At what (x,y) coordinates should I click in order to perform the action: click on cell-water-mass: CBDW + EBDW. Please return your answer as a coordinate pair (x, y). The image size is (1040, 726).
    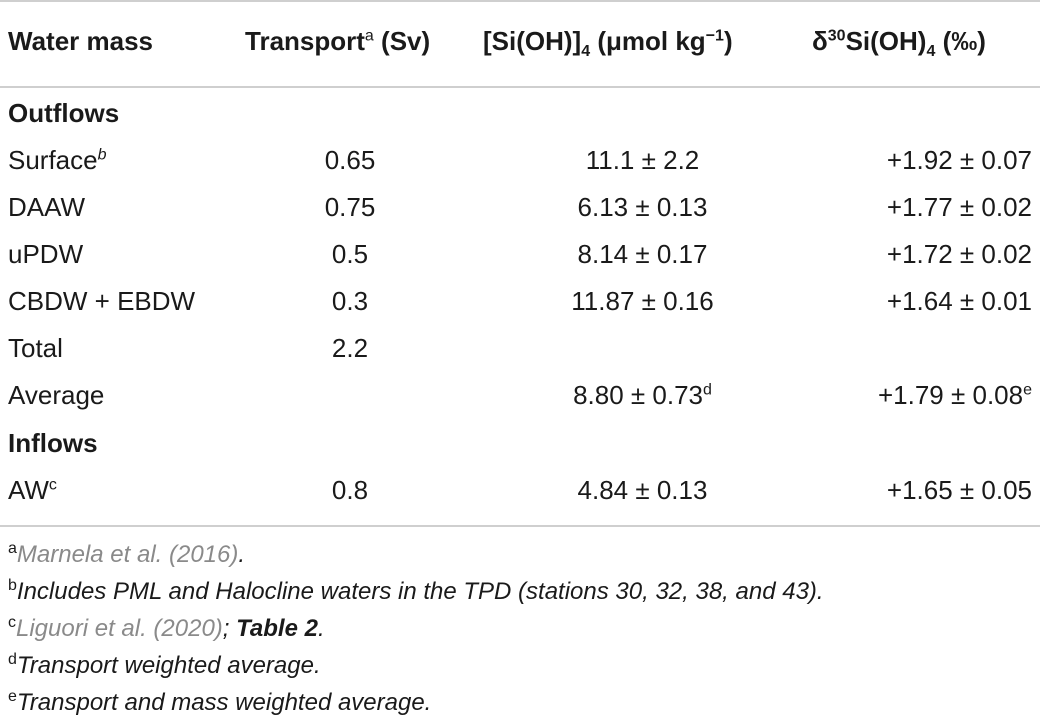
    Looking at the image, I should click on (102, 301).